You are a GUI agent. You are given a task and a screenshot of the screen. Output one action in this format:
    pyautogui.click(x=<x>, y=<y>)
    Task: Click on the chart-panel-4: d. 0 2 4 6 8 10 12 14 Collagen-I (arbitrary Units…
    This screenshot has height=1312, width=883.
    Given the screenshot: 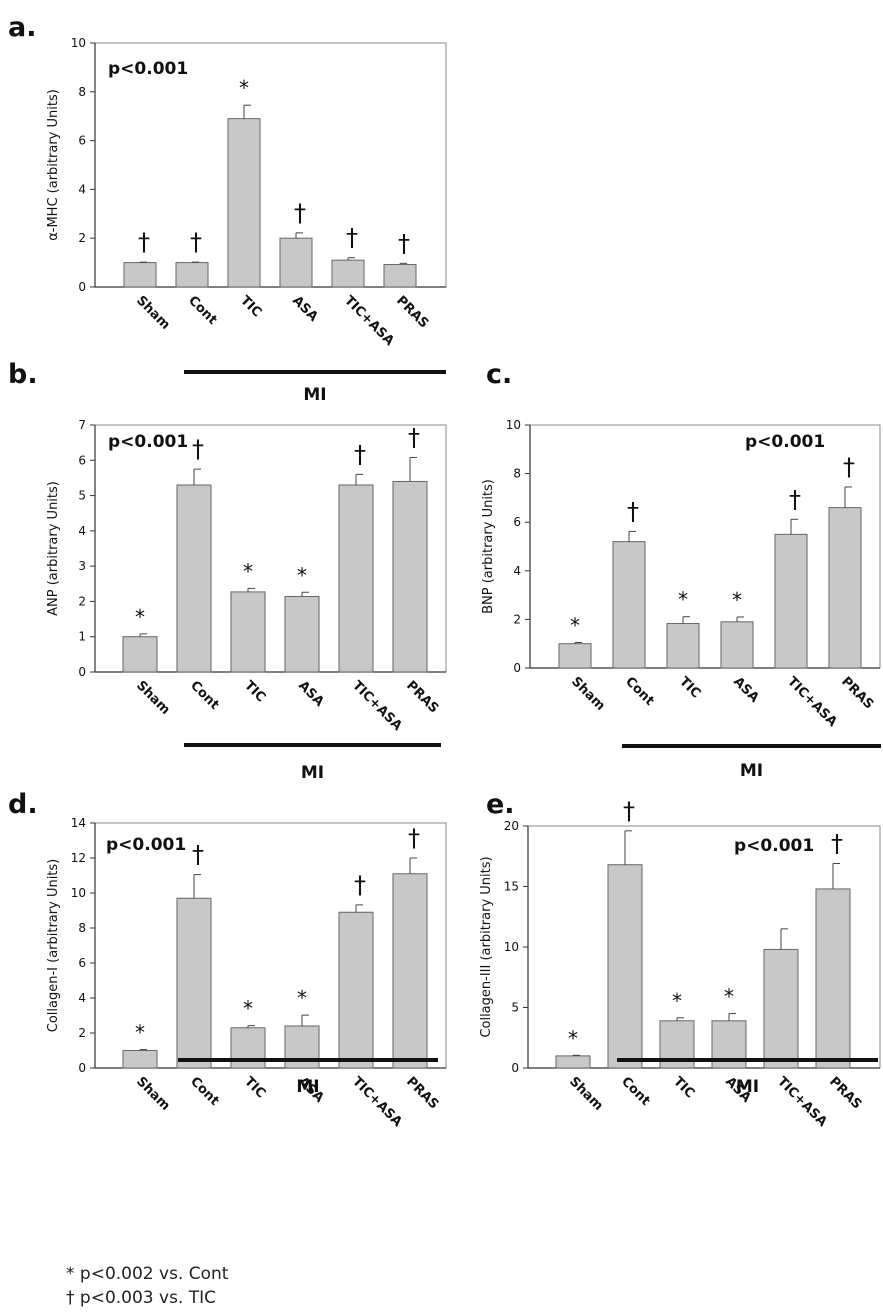 What is the action you would take?
    pyautogui.click(x=227, y=959)
    